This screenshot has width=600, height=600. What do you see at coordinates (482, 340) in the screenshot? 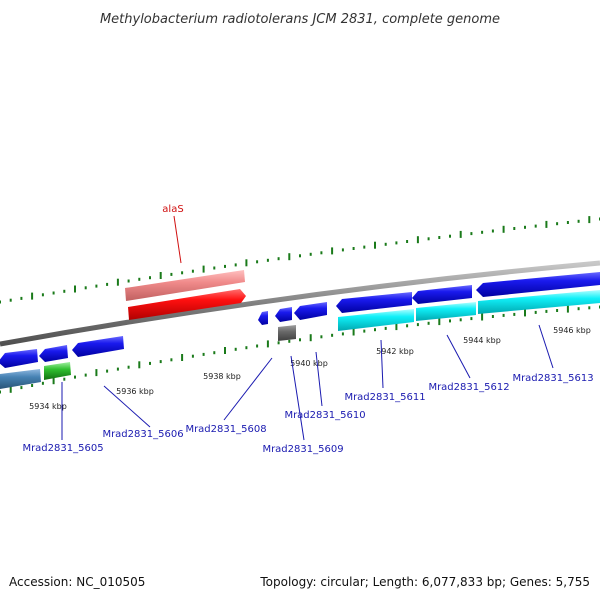
I see `scale-label: 5944 kbp` at bounding box center [482, 340].